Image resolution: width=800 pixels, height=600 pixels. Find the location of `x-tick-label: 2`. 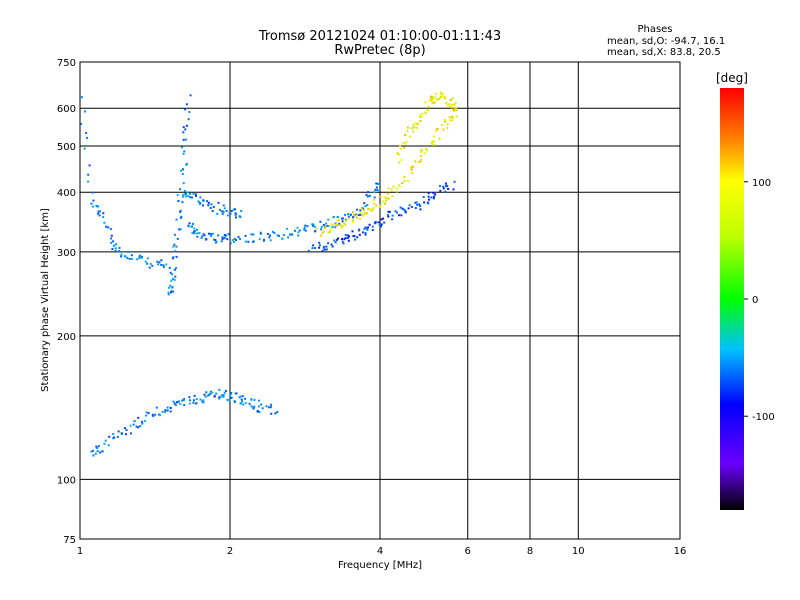

x-tick-label: 2 is located at coordinates (230, 551).